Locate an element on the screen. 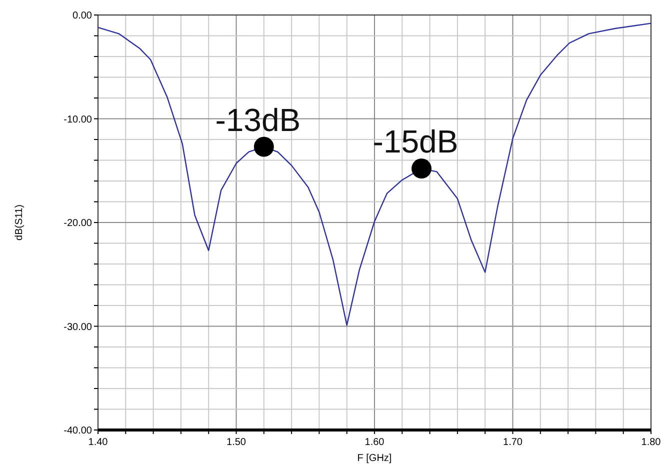 The image size is (669, 467). x-tick-label: 1.70 is located at coordinates (513, 442).